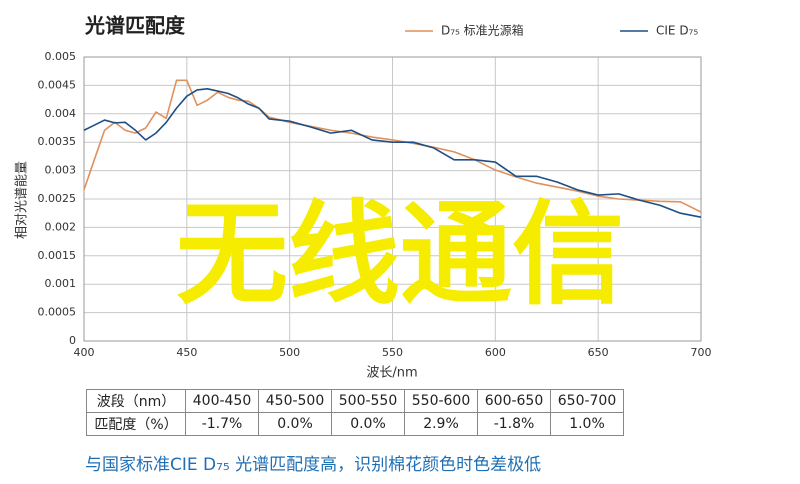  Describe the element at coordinates (72, 340) in the screenshot. I see `y-tick-label: 0` at that location.